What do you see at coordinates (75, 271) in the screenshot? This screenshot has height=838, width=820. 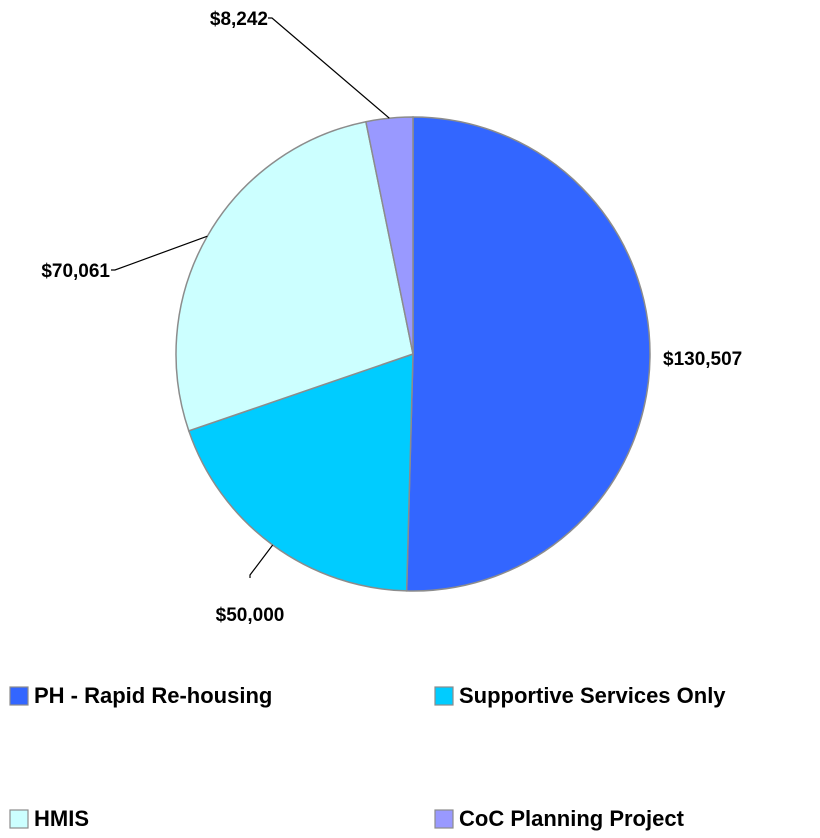 I see `data-label: $70,061` at bounding box center [75, 271].